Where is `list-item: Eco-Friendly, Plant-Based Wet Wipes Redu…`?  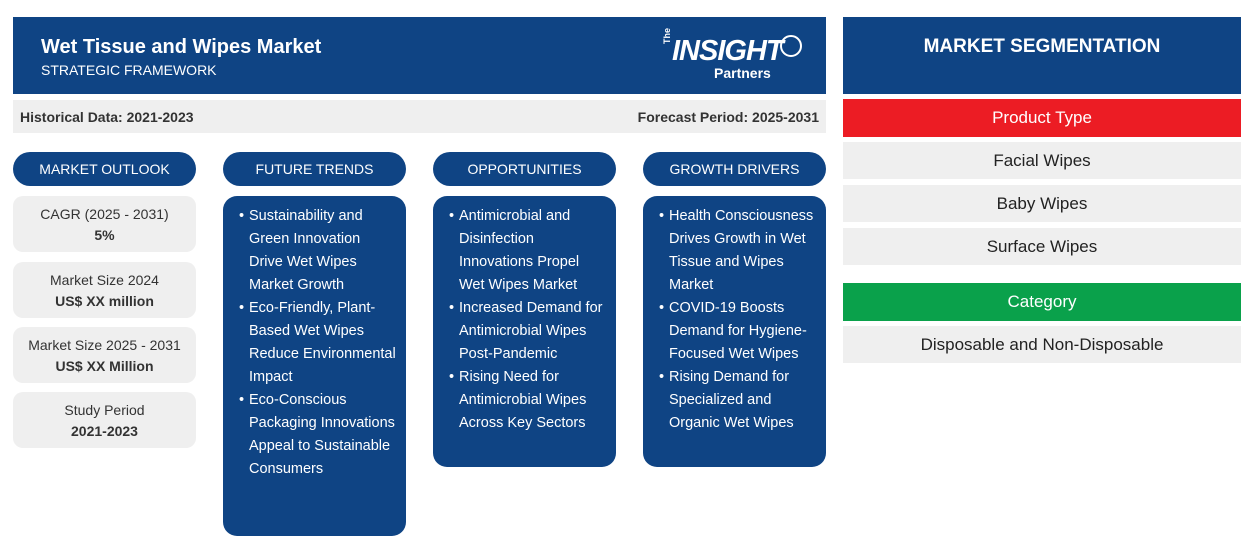
list-item: Eco-Friendly, Plant-Based Wet Wipes Redu… is located at coordinates (318, 343).